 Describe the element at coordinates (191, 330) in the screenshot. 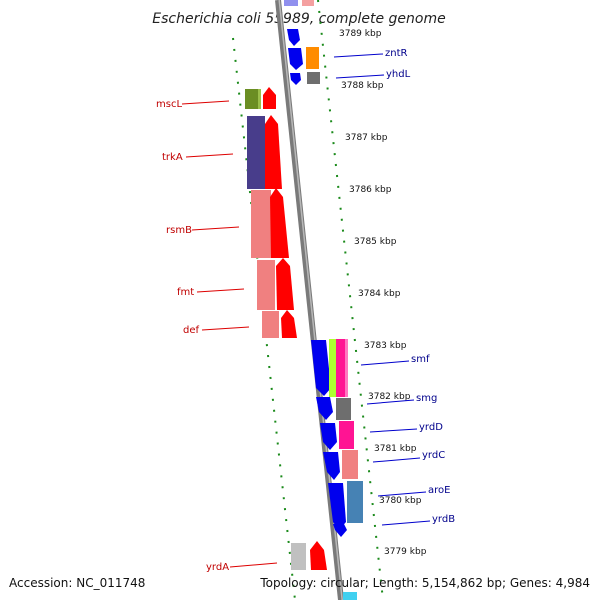

I see `gene-label-def: def` at that location.